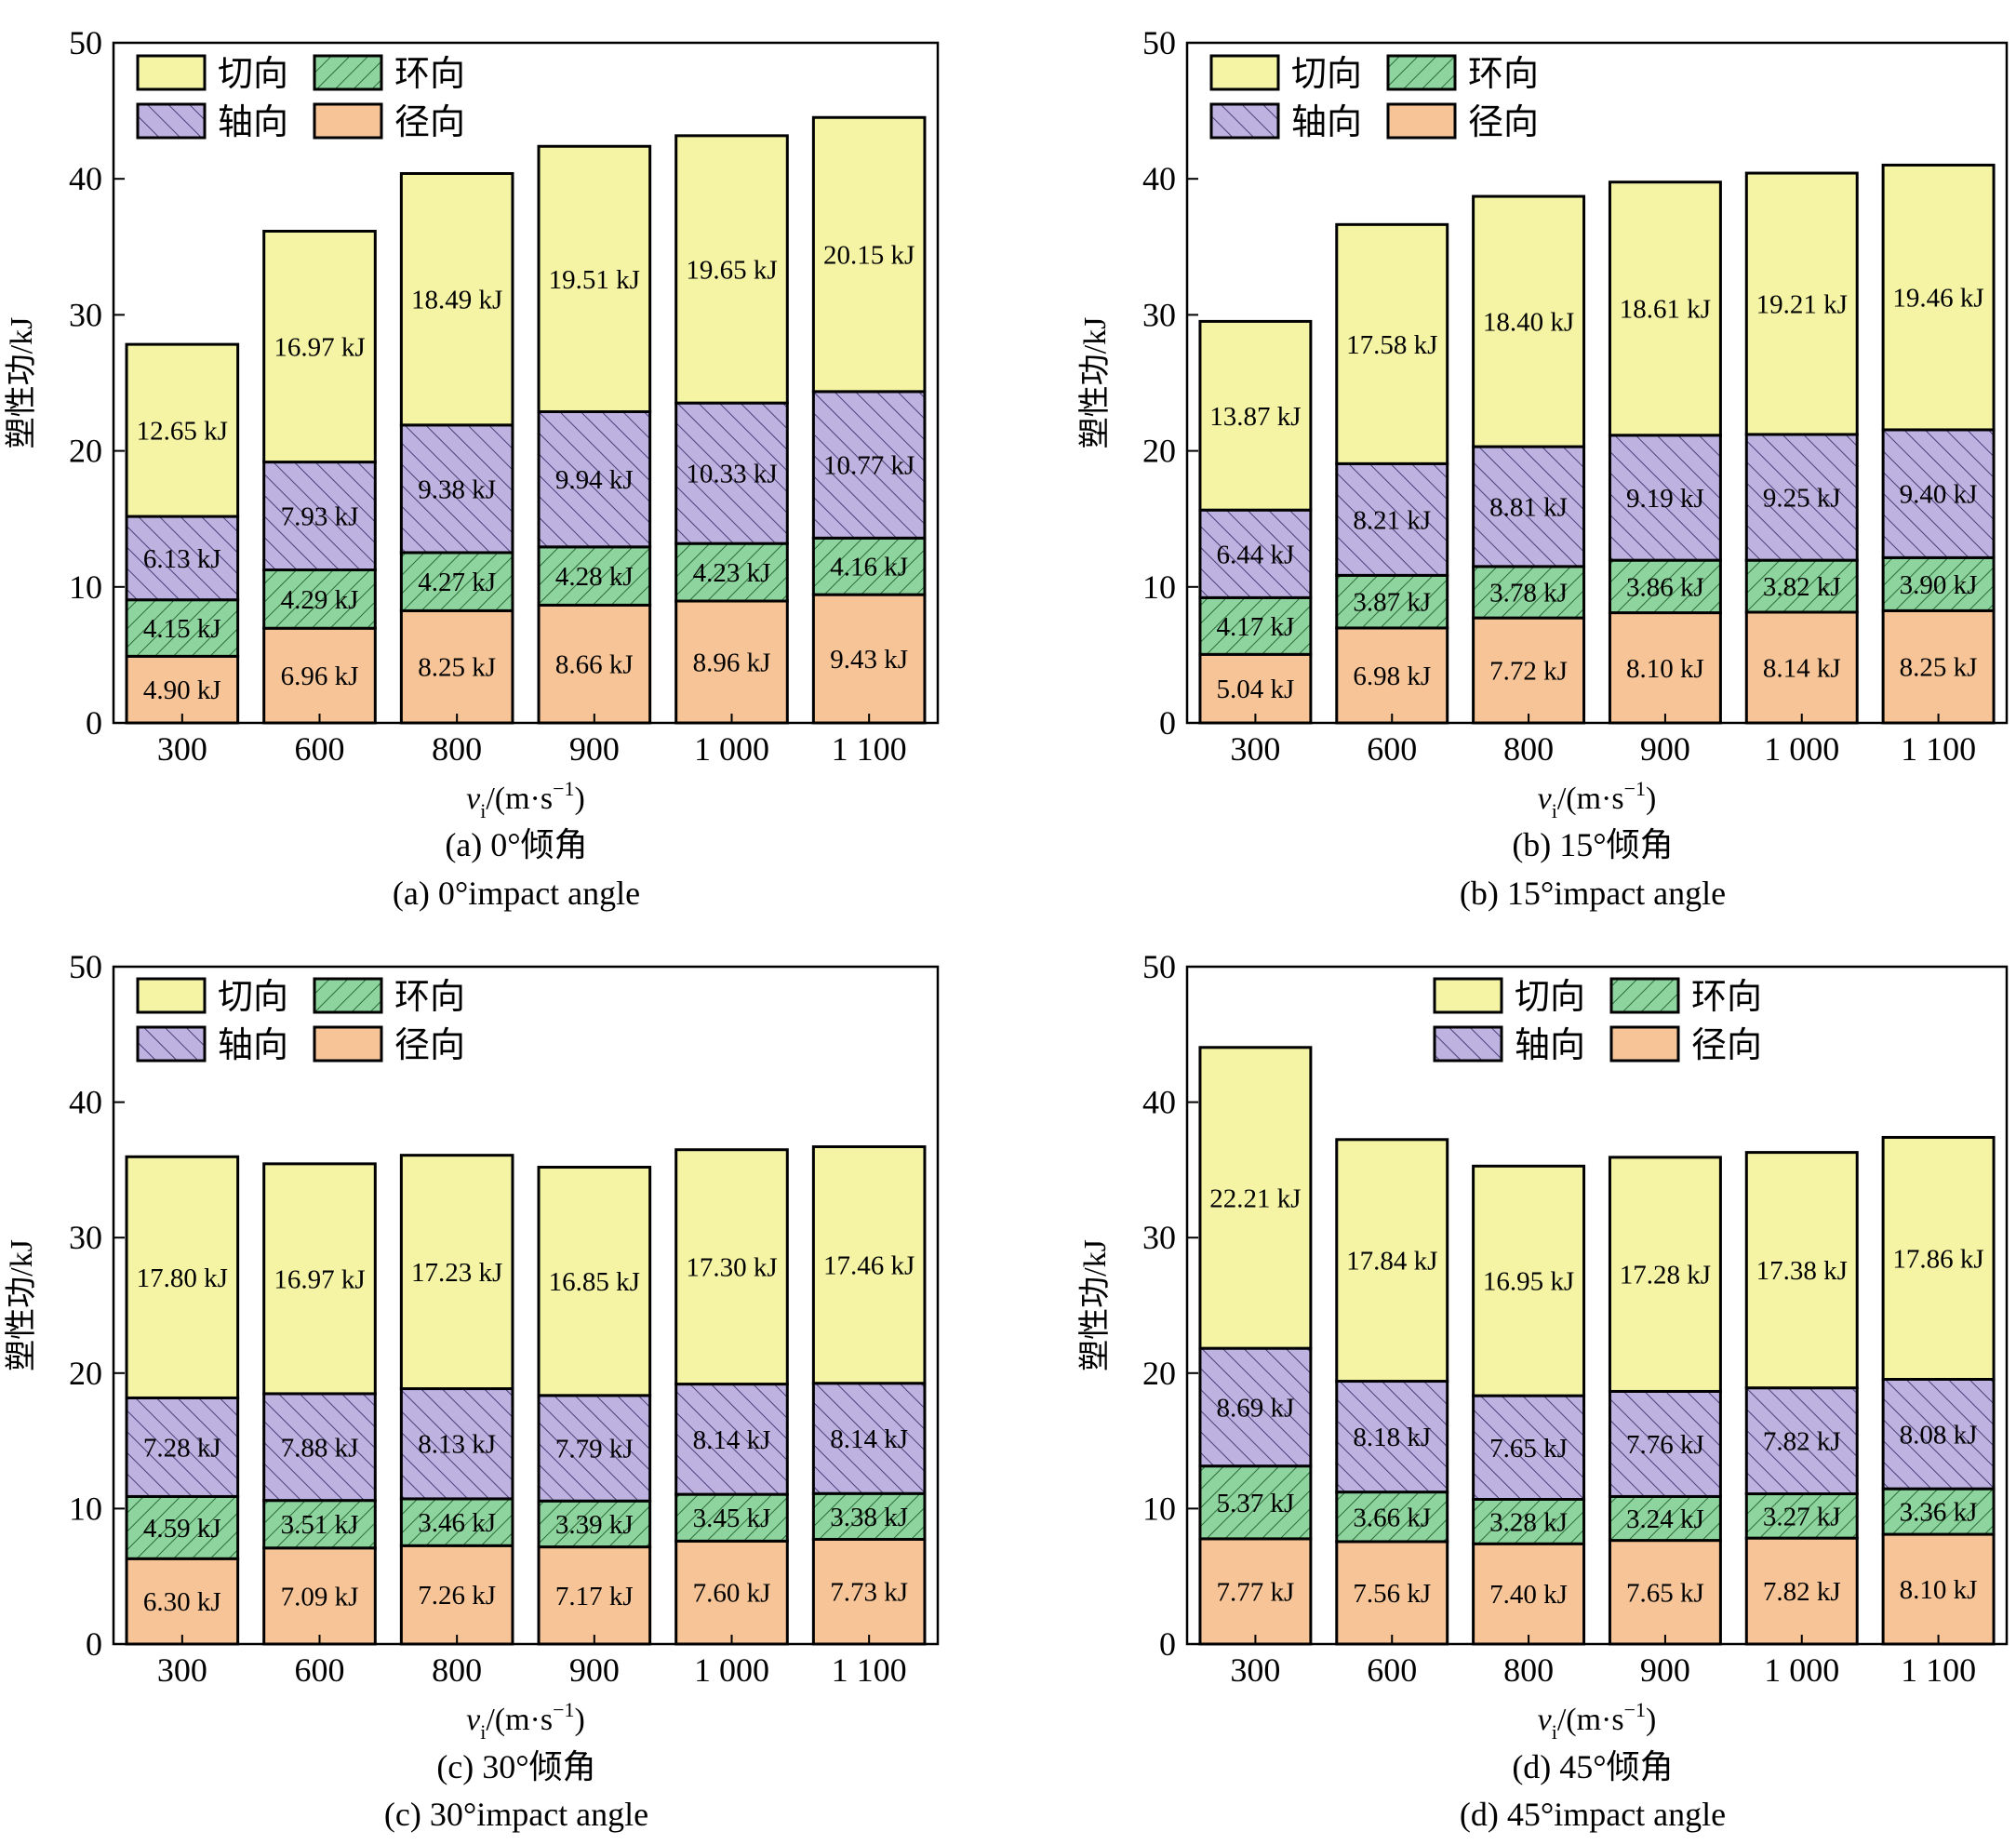 This screenshot has width=2016, height=1845. Describe the element at coordinates (594, 1282) in the screenshot. I see `data-label: 16.85 kJ` at that location.